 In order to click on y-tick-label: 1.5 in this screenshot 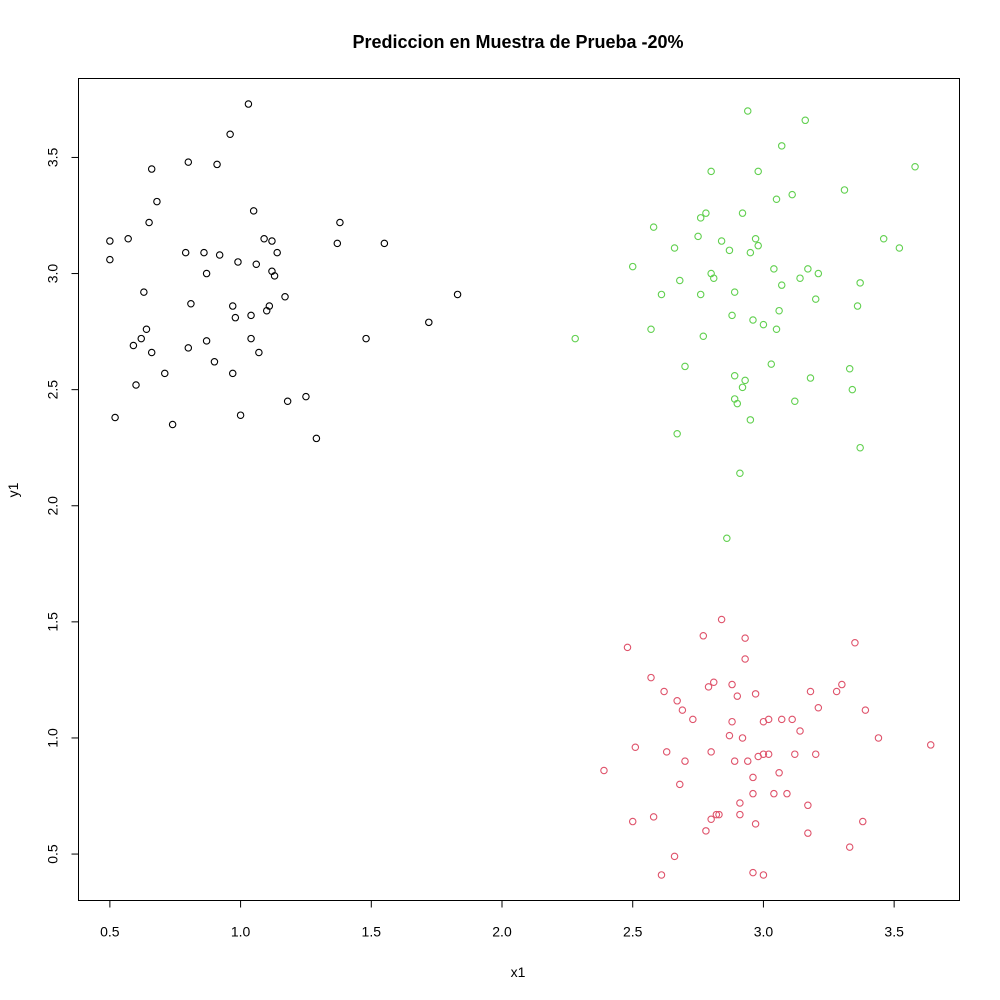, I will do `click(52, 622)`.